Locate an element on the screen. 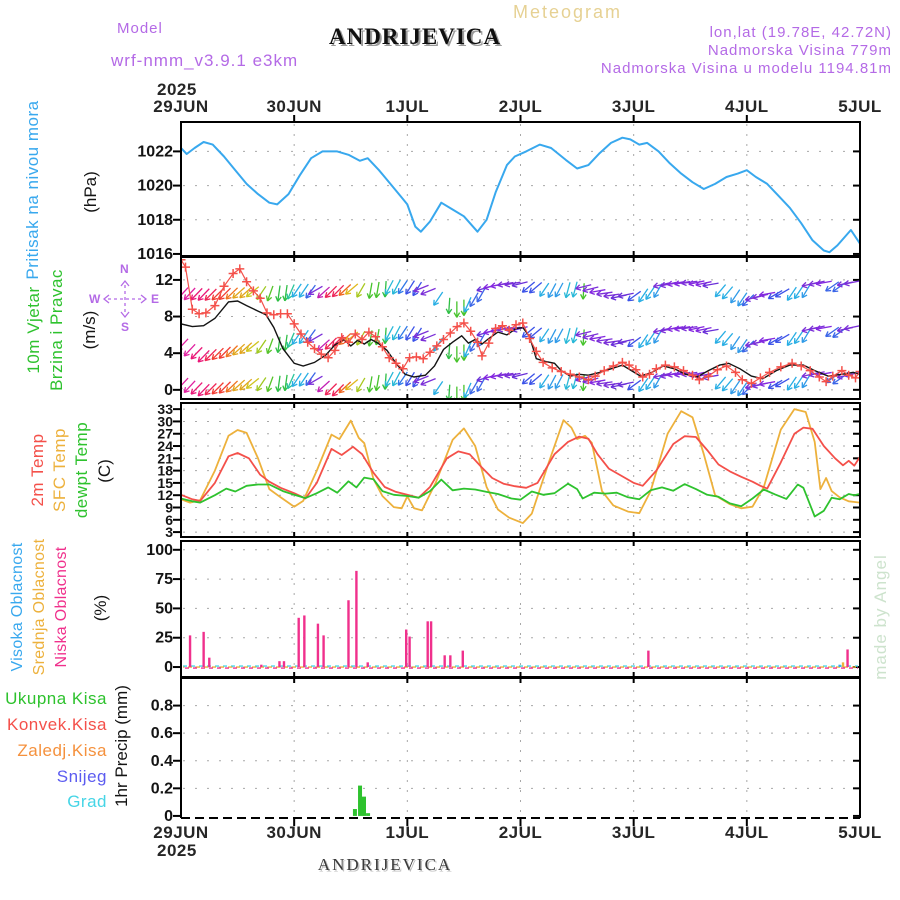 The width and height of the screenshot is (900, 900). svg-text: 30 is located at coordinates (165, 421).